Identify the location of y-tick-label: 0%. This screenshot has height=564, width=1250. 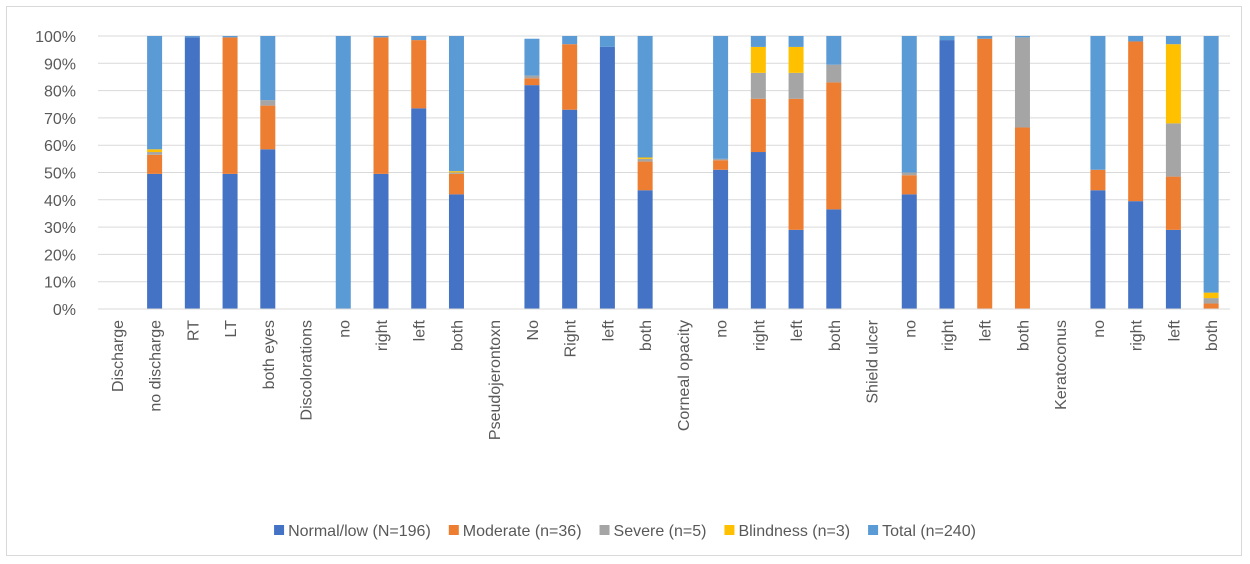
(64, 310).